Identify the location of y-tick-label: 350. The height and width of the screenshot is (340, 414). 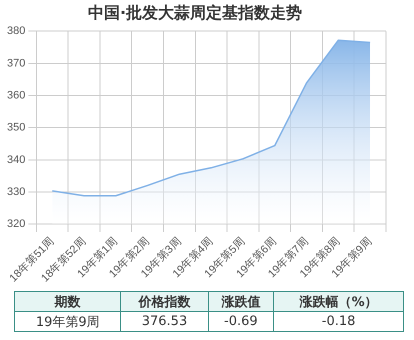
(16, 128).